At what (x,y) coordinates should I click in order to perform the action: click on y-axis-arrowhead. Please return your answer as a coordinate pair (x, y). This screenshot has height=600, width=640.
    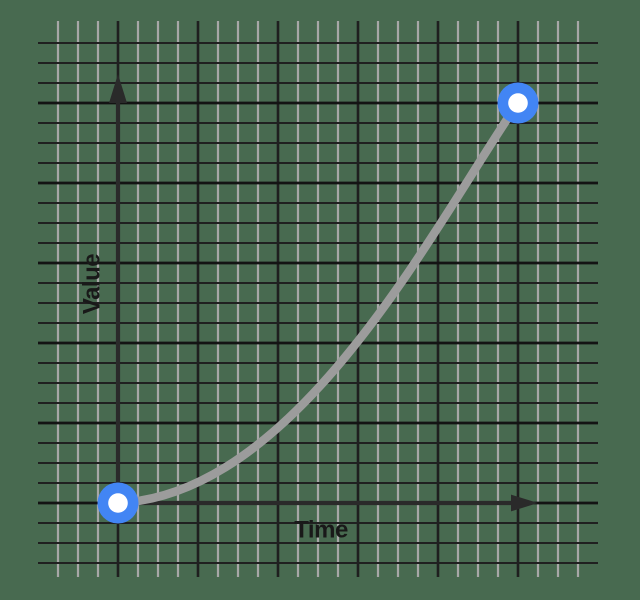
    Looking at the image, I should click on (118, 88).